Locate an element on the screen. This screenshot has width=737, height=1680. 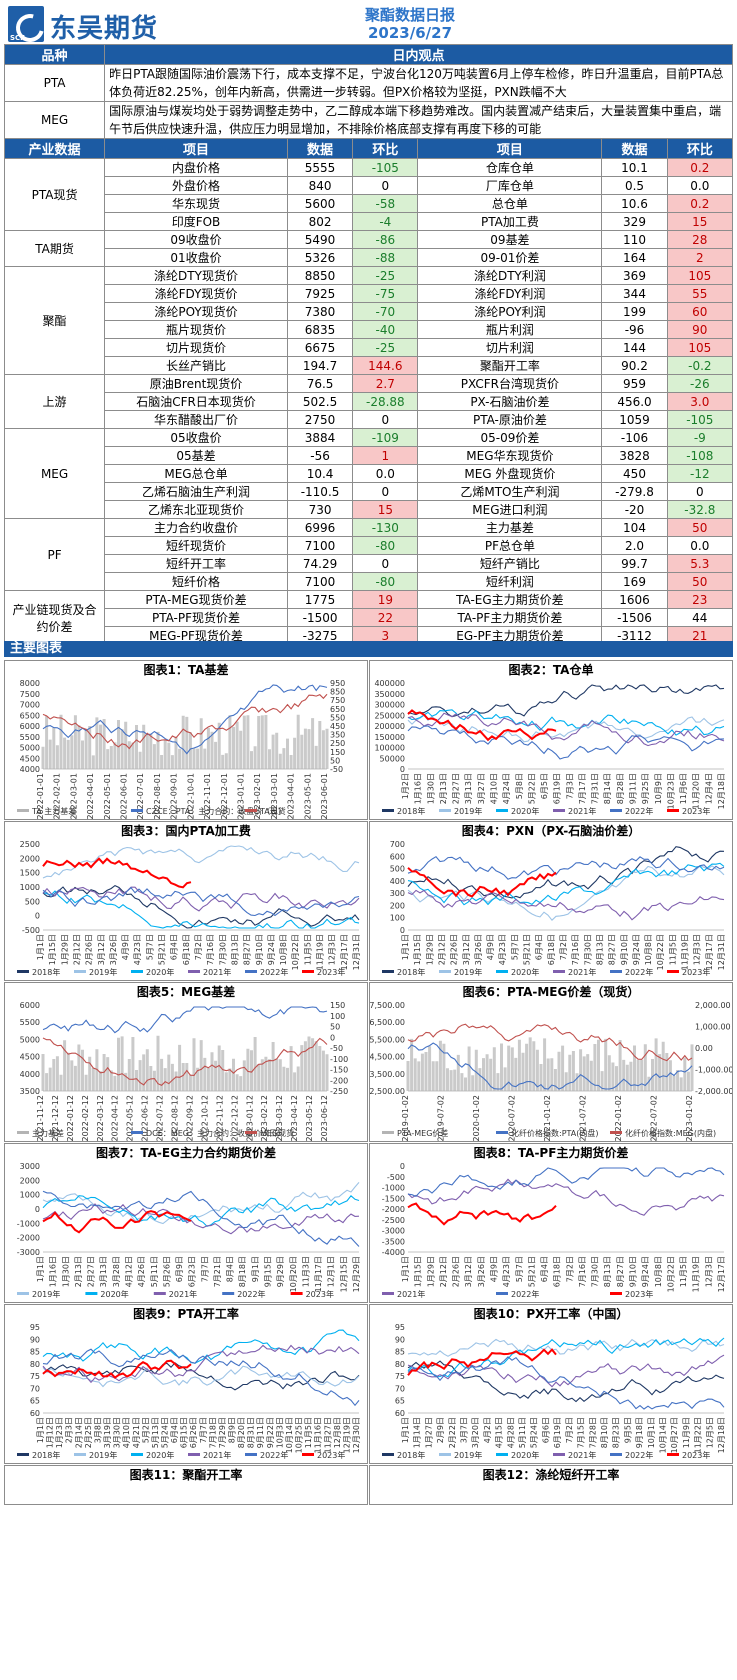
x-tick-label: 2月12日 is located at coordinates (76, 949).